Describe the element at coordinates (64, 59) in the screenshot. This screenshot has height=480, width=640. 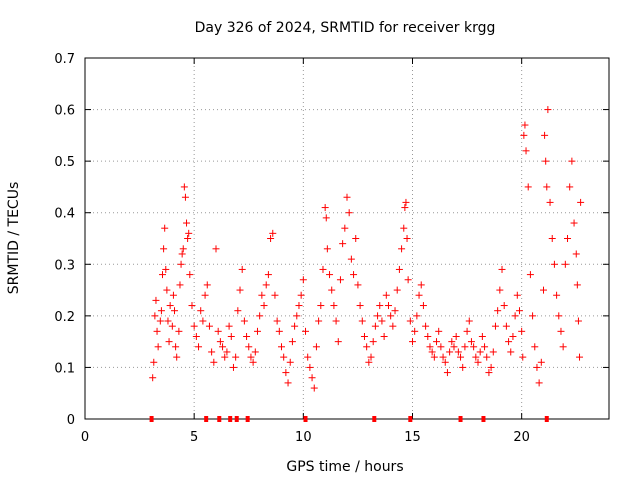
I see `y-tick-label: 0.7` at that location.